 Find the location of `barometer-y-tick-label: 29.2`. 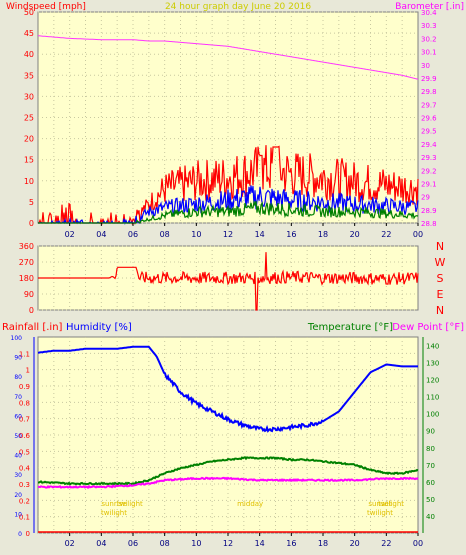

barometer-y-tick-label: 29.2 is located at coordinates (429, 171).